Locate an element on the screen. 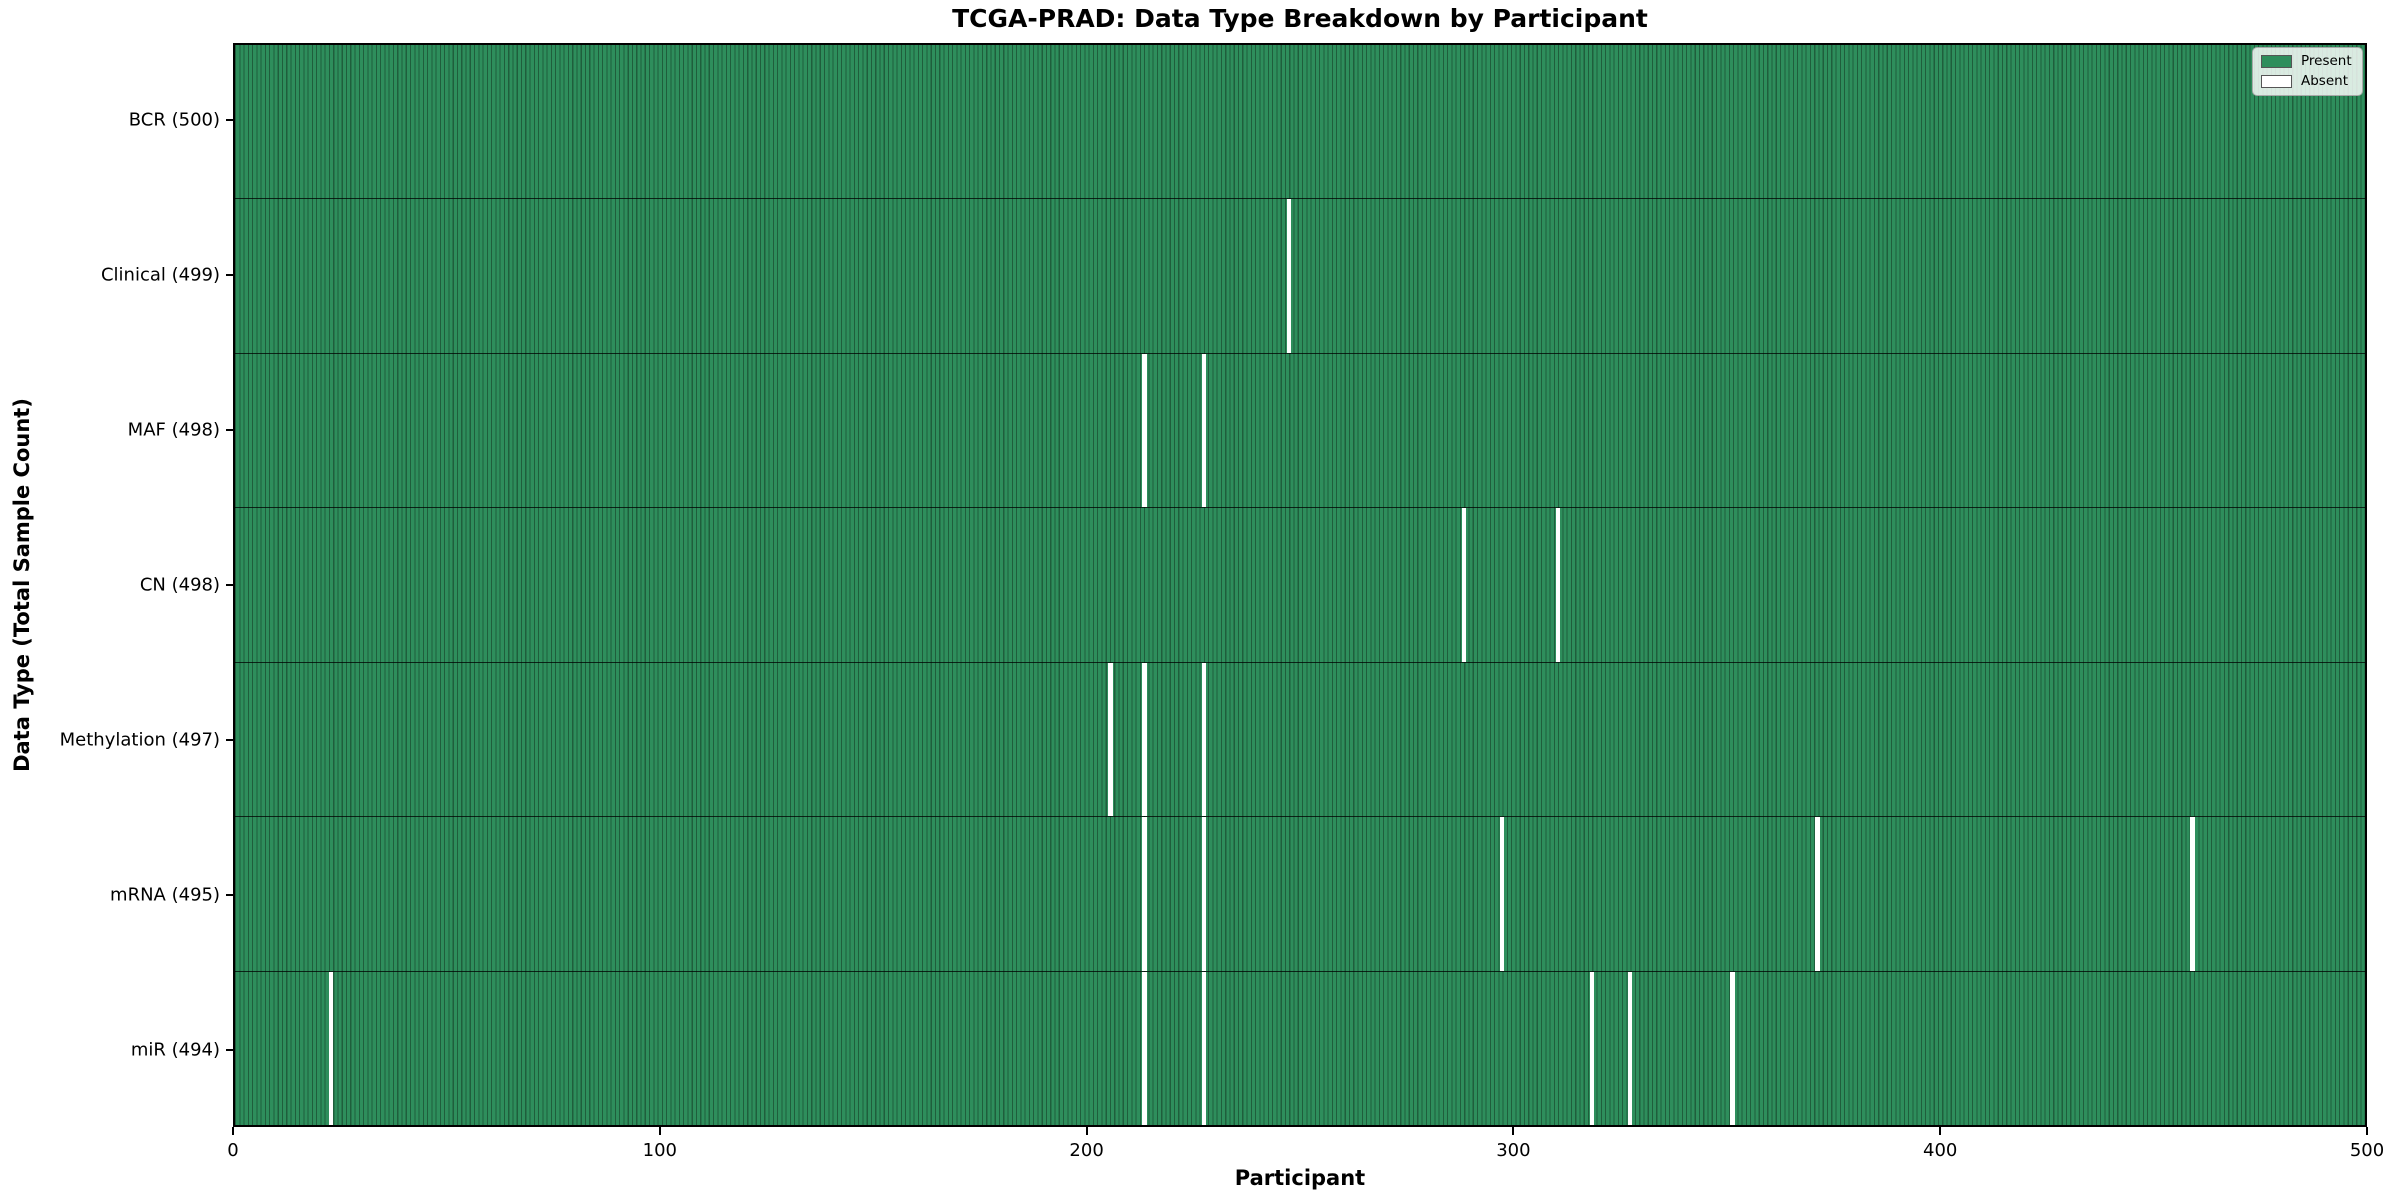 This screenshot has width=2400, height=1200. heatmap-row-bcr is located at coordinates (1300, 122).